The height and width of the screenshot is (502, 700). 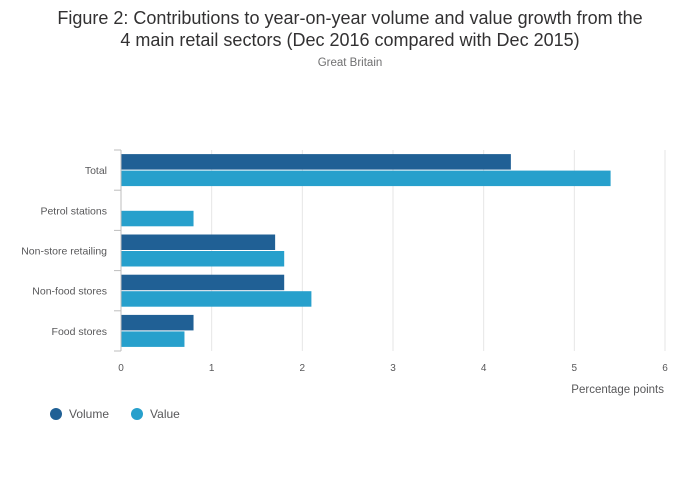 I want to click on bar-value-total, so click(x=366, y=178).